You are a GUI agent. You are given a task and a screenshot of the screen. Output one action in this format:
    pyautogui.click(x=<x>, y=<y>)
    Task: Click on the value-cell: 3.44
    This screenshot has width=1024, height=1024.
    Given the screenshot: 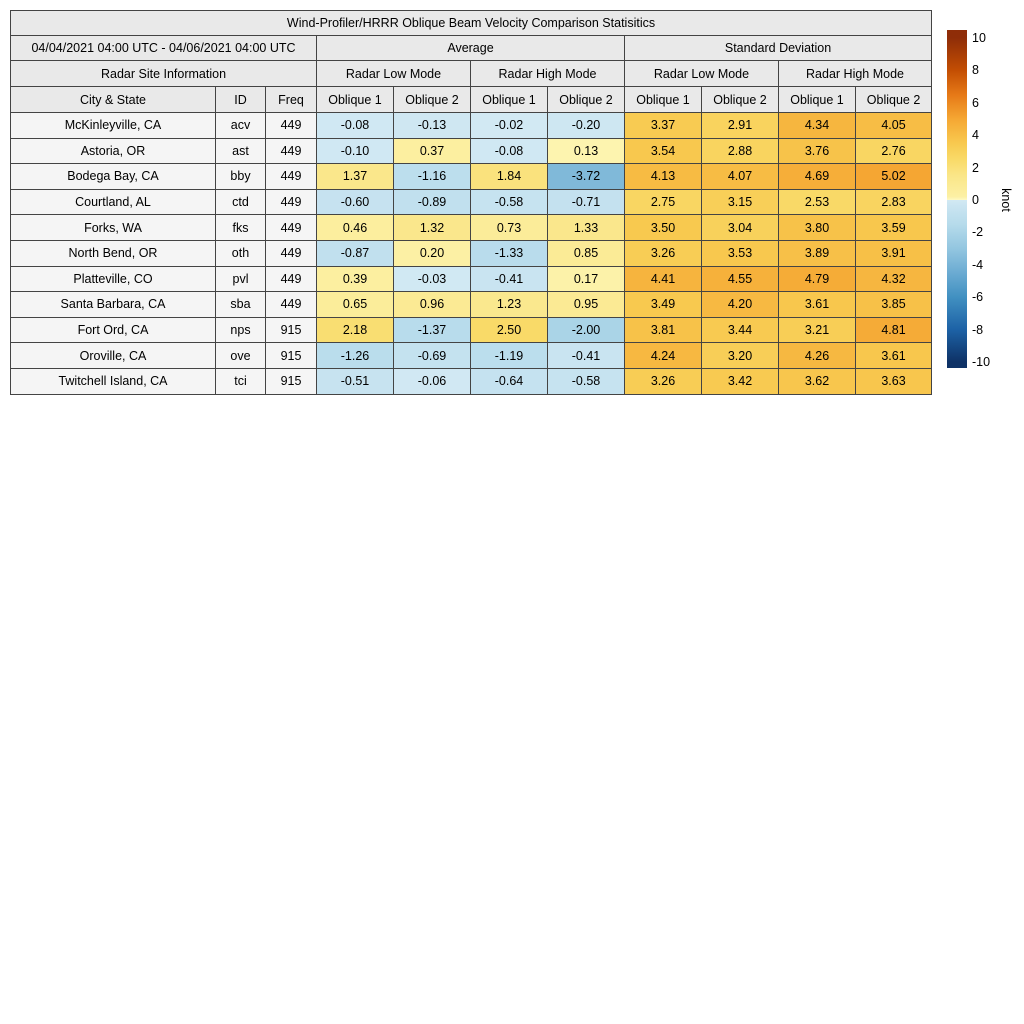 What is the action you would take?
    pyautogui.click(x=740, y=330)
    